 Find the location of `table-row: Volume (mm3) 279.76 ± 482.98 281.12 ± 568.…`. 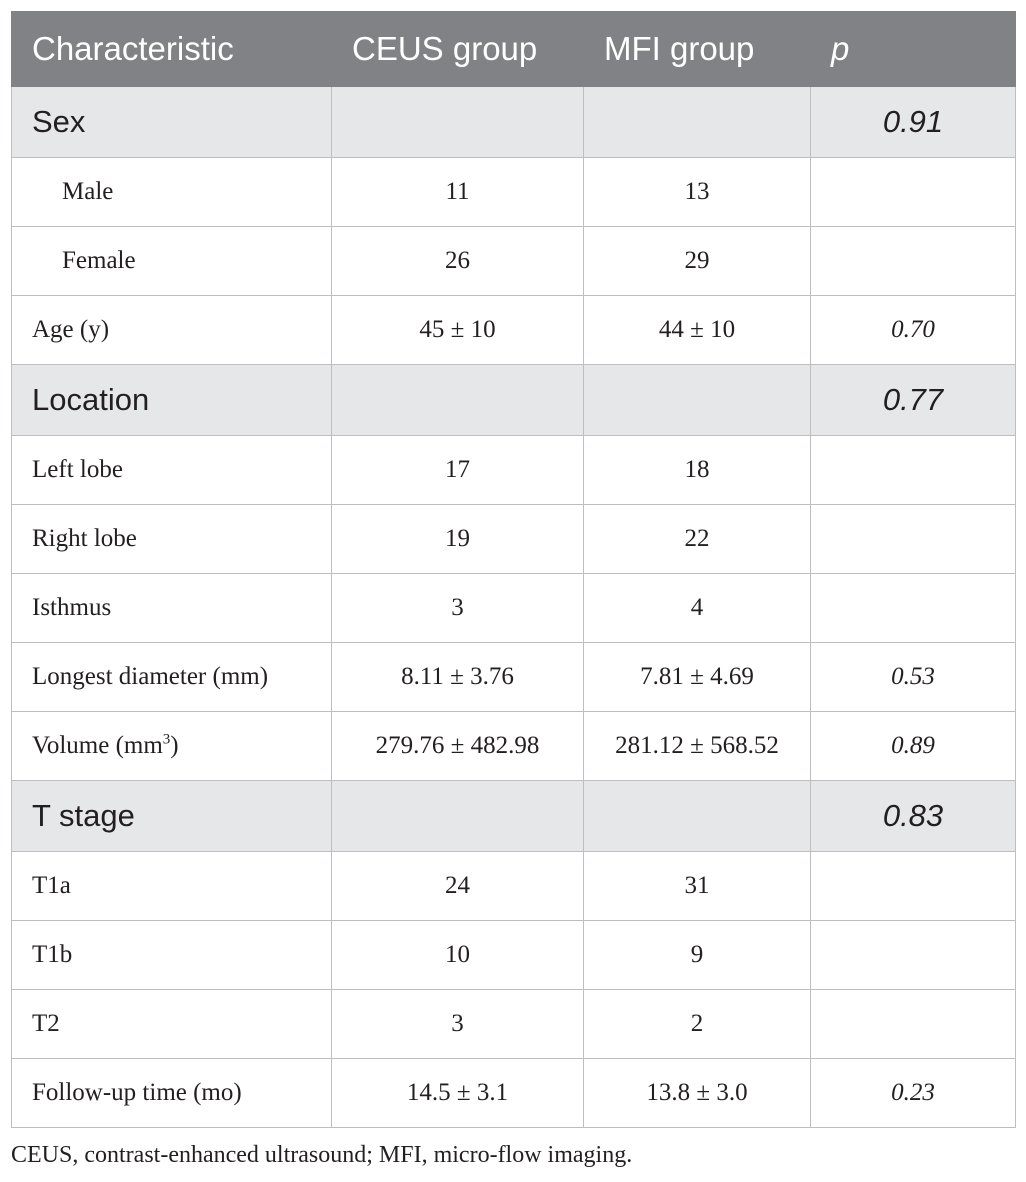

table-row: Volume (mm3) 279.76 ± 482.98 281.12 ± 568.… is located at coordinates (513, 746).